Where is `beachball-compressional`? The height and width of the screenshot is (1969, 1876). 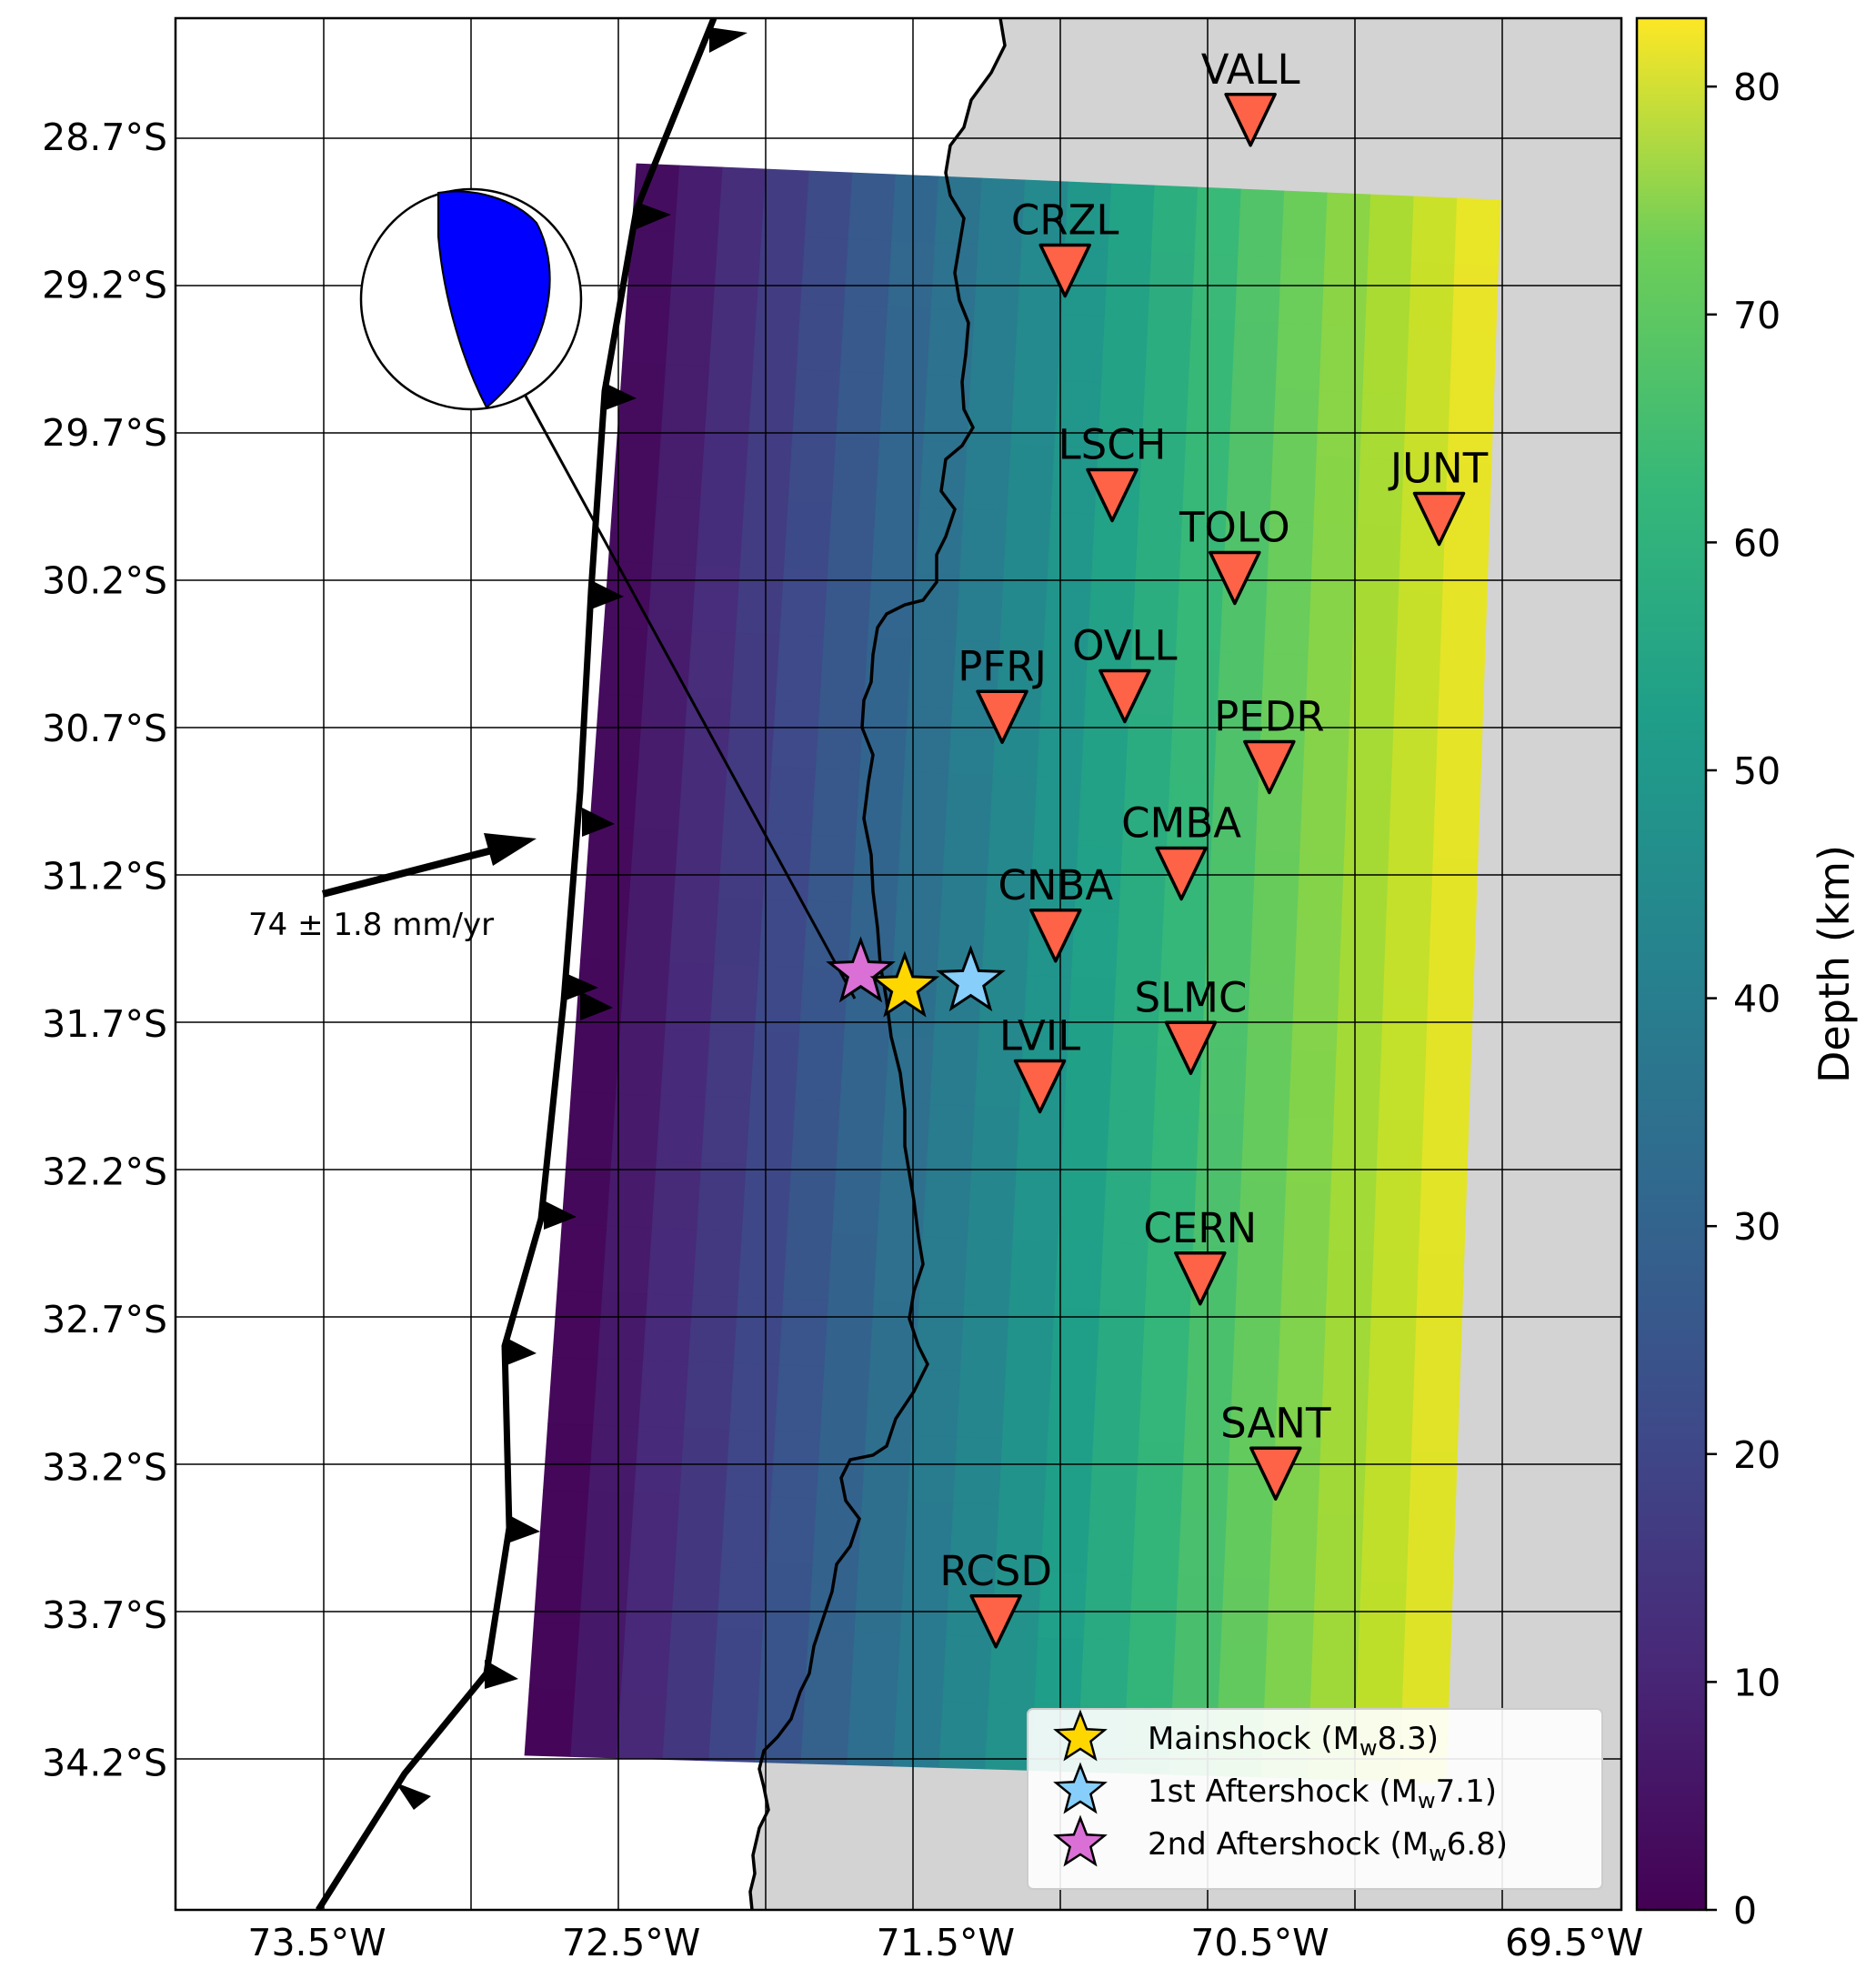
beachball-compressional is located at coordinates (494, 300).